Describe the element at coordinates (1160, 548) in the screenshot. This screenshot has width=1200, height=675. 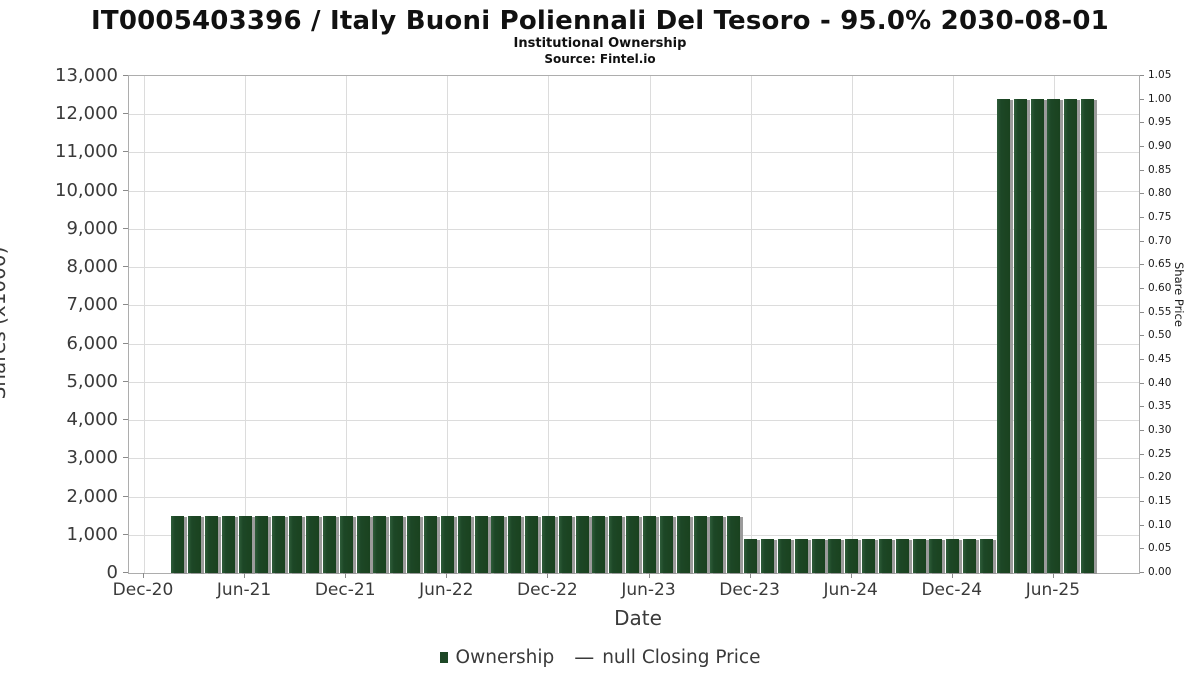
I see `right-axis-tick-label: 0.05` at that location.